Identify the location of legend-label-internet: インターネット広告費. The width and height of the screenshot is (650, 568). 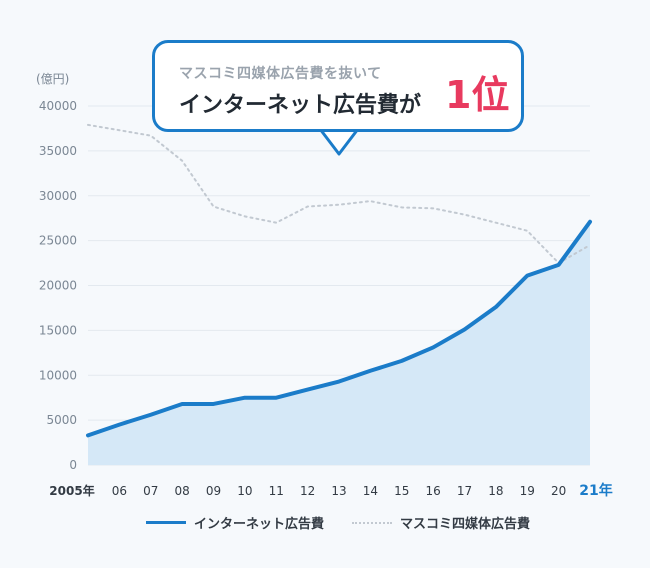
(259, 524).